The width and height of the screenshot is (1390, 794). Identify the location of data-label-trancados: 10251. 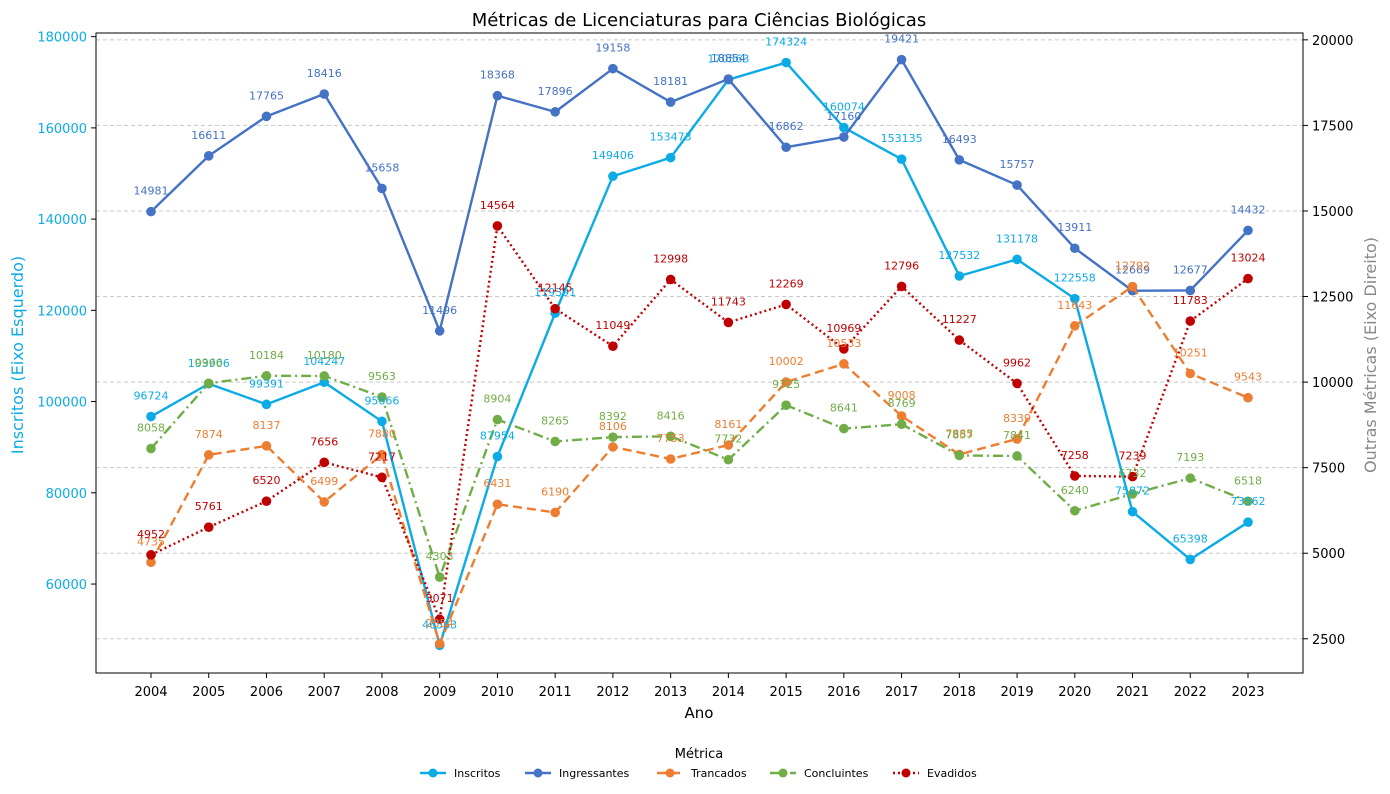
(1190, 353).